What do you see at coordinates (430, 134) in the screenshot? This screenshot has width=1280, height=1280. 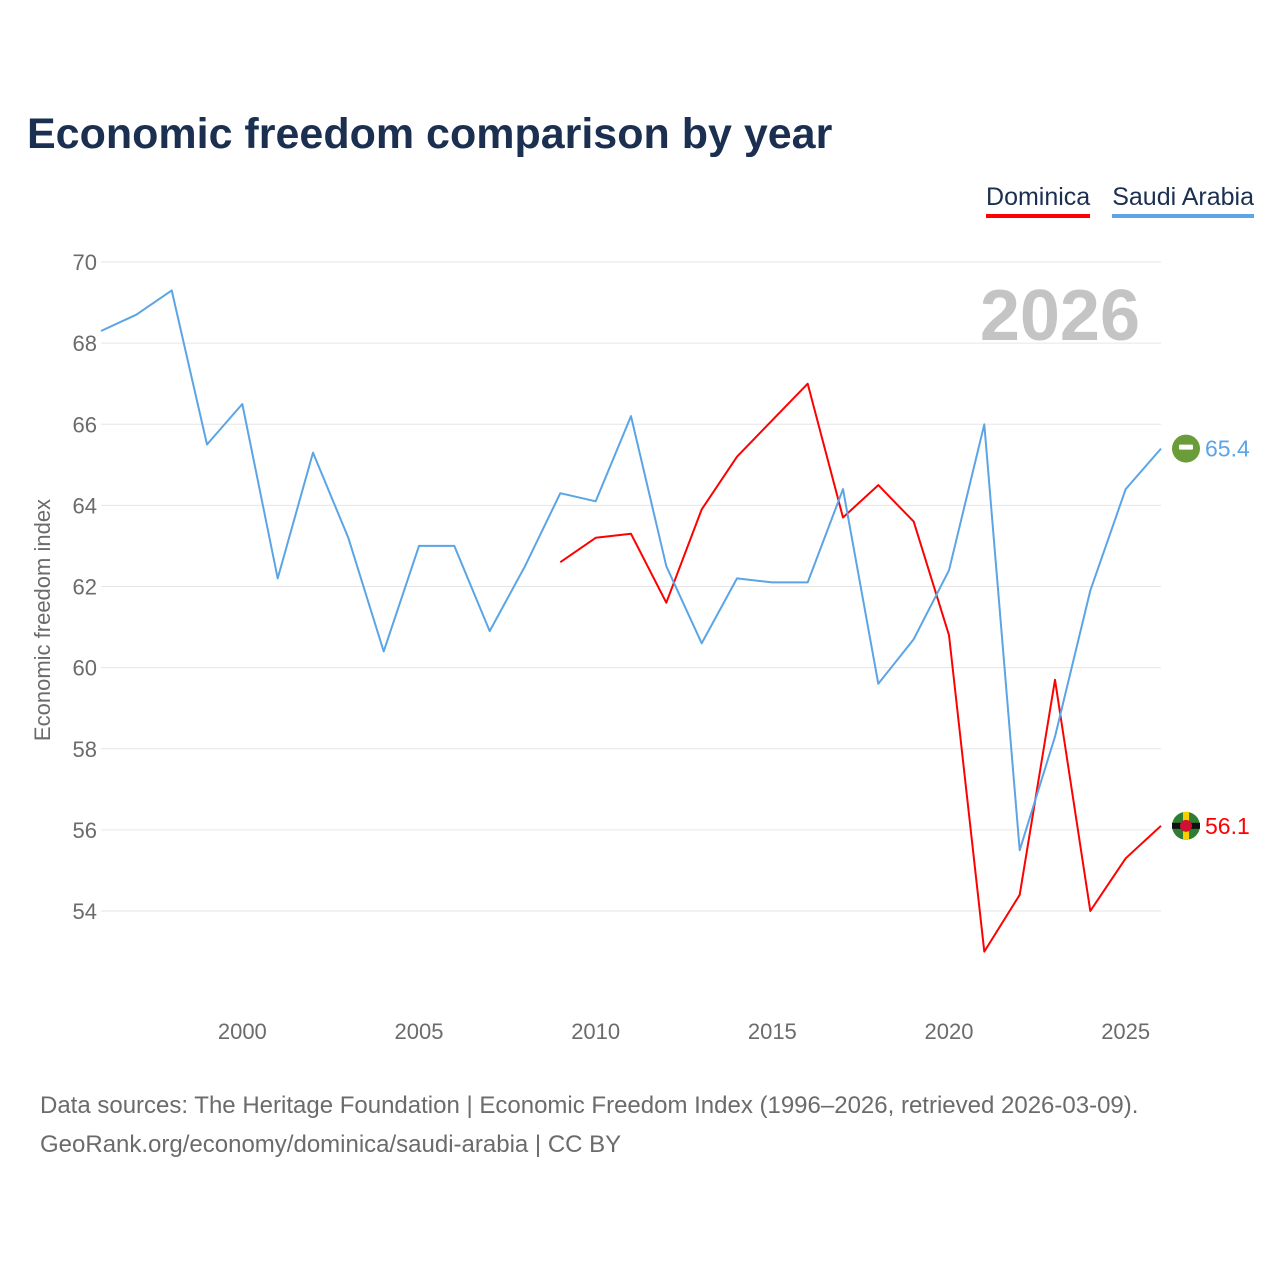 I see `chart-title: Economic freedom comparison by year` at bounding box center [430, 134].